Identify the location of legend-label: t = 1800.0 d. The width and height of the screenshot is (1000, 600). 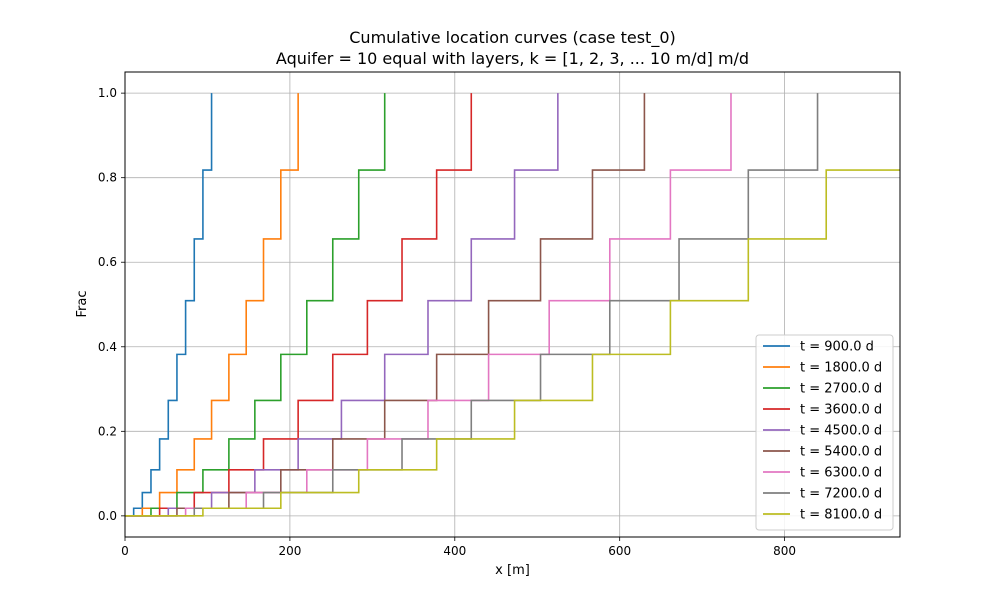
(841, 368).